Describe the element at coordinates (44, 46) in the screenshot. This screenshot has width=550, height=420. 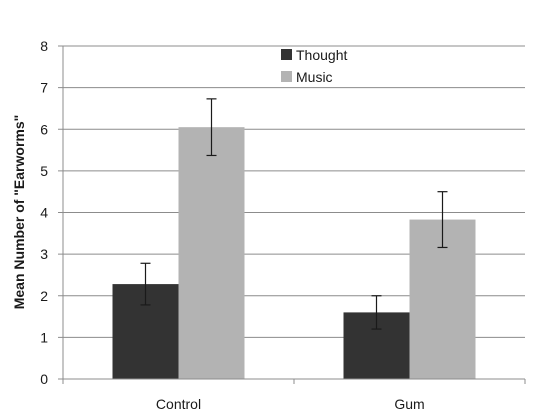
I see `y-tick-label: 8` at that location.